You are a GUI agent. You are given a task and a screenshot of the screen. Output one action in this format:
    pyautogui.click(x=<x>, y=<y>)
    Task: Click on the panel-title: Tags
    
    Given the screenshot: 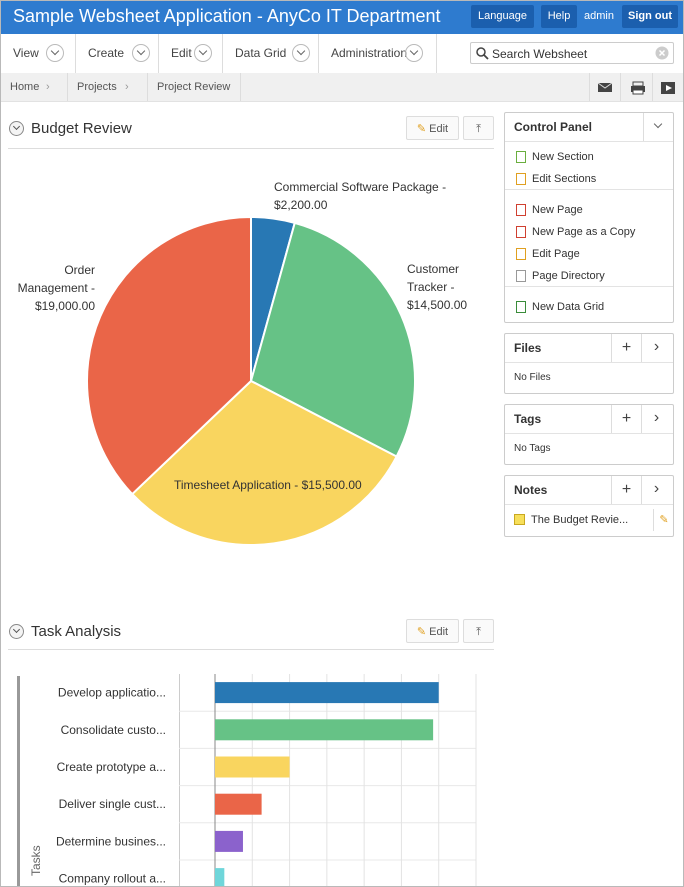 What is the action you would take?
    pyautogui.click(x=528, y=419)
    